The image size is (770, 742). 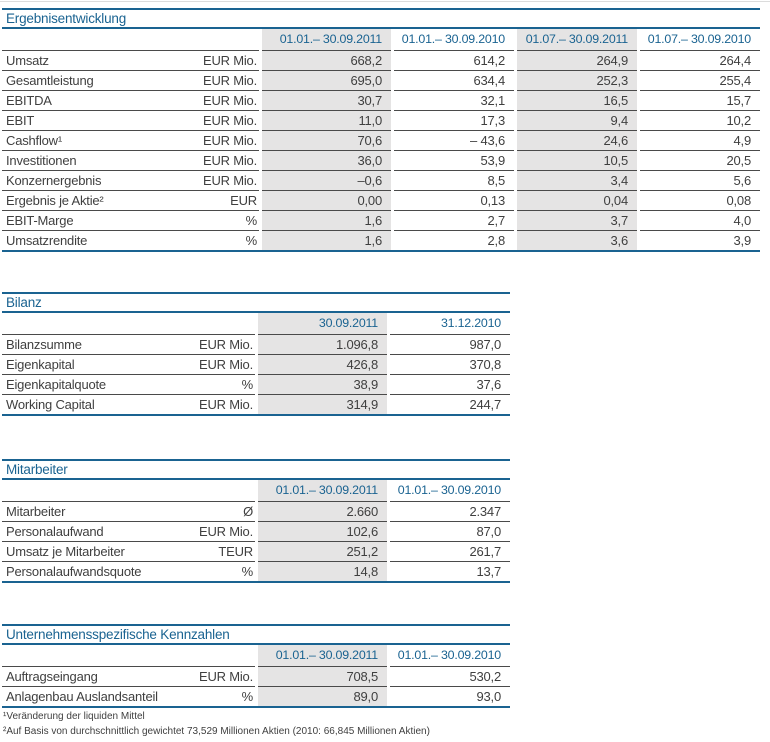 What do you see at coordinates (326, 141) in the screenshot?
I see `value-cell: 70,6` at bounding box center [326, 141].